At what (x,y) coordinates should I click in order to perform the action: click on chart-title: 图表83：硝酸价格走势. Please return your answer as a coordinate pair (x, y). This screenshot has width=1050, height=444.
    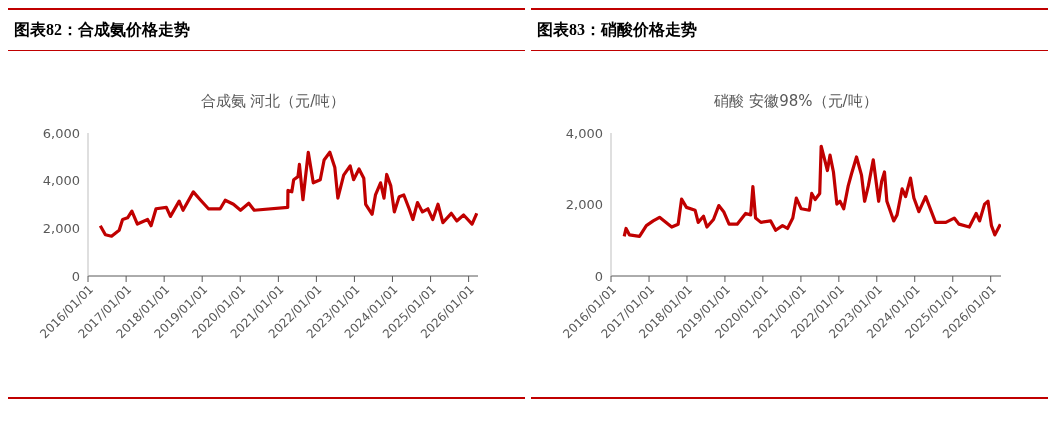
    Looking at the image, I should click on (789, 29).